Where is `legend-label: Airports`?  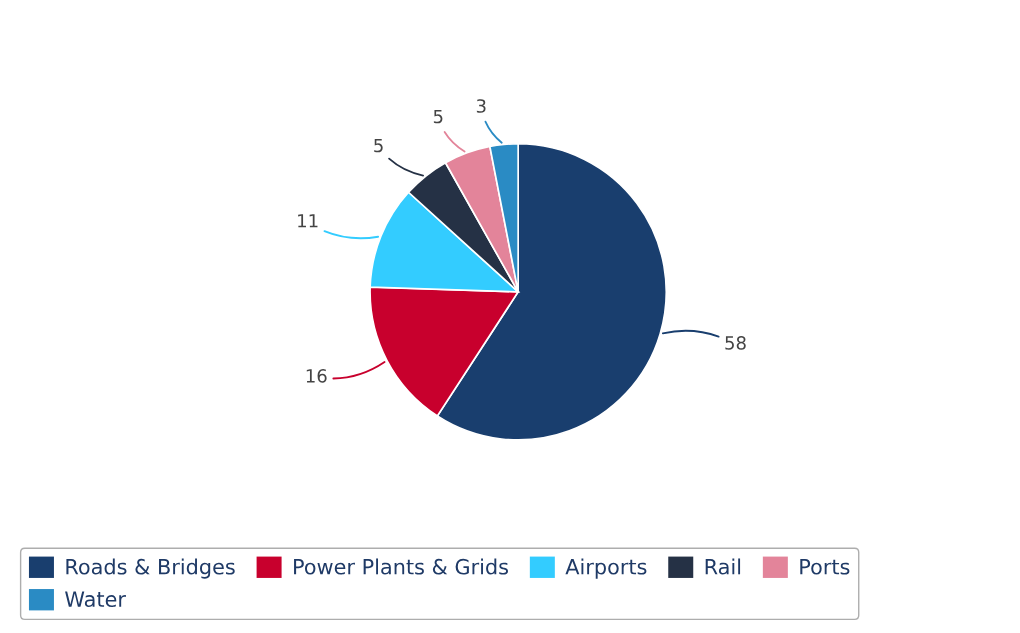
legend-label: Airports is located at coordinates (606, 568).